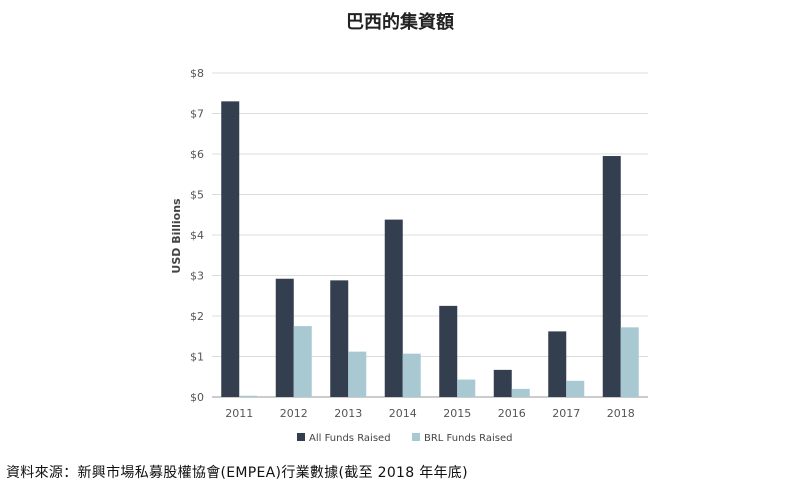  What do you see at coordinates (237, 473) in the screenshot?
I see `source-note: 資料來源：新興市場私募股權協會(EMPEA)行業數據(截至 2018 年年底)` at bounding box center [237, 473].